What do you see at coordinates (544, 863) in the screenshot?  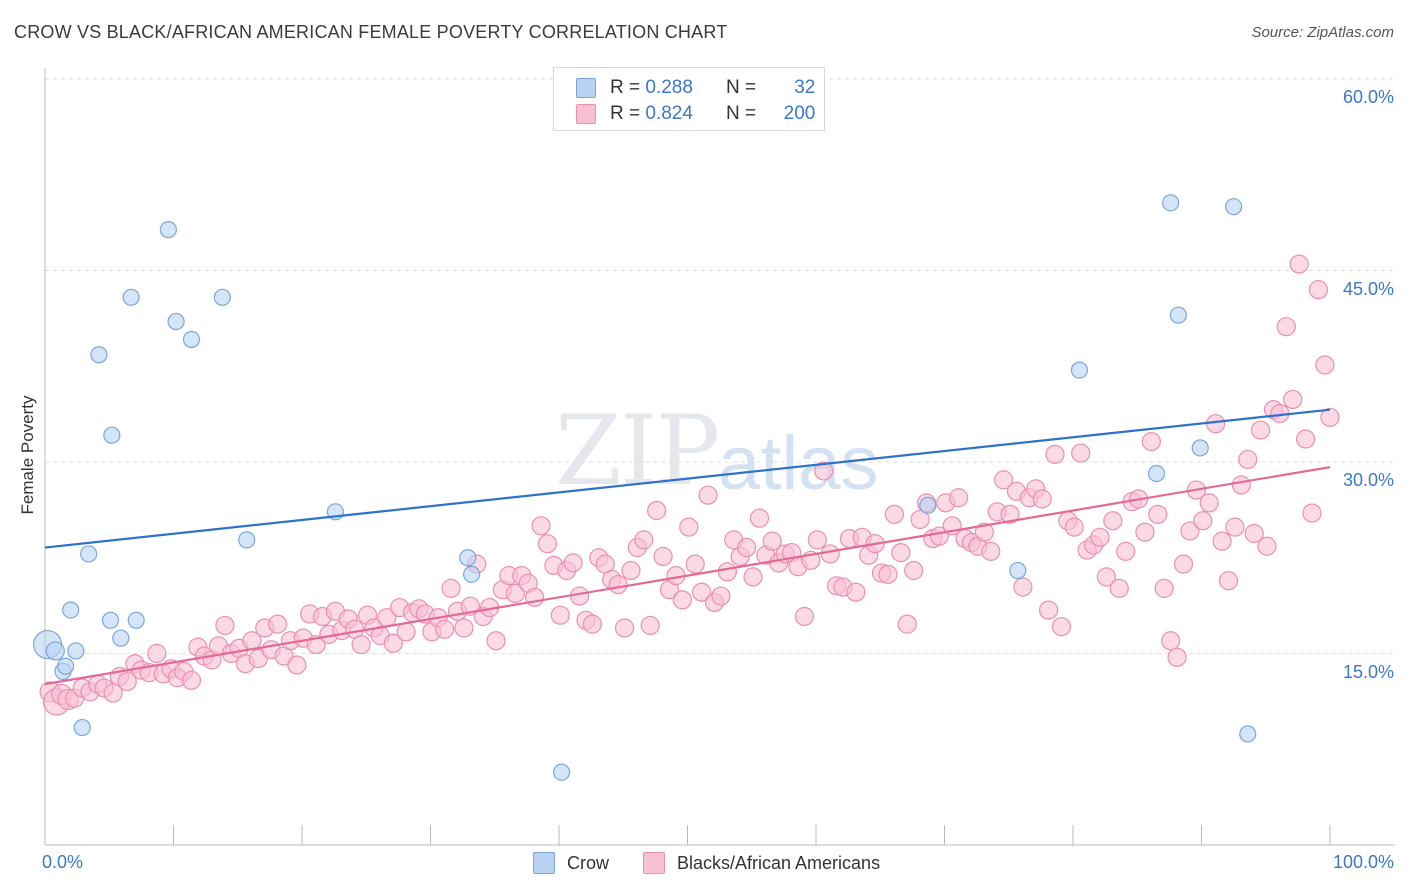 I see `crow-swatch` at bounding box center [544, 863].